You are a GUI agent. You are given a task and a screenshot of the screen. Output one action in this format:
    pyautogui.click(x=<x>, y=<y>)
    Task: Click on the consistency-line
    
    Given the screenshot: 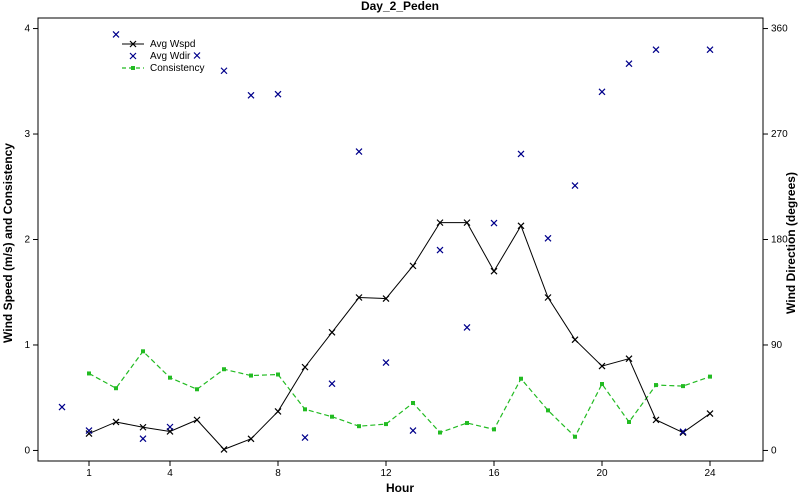 What is the action you would take?
    pyautogui.click(x=399, y=394)
    